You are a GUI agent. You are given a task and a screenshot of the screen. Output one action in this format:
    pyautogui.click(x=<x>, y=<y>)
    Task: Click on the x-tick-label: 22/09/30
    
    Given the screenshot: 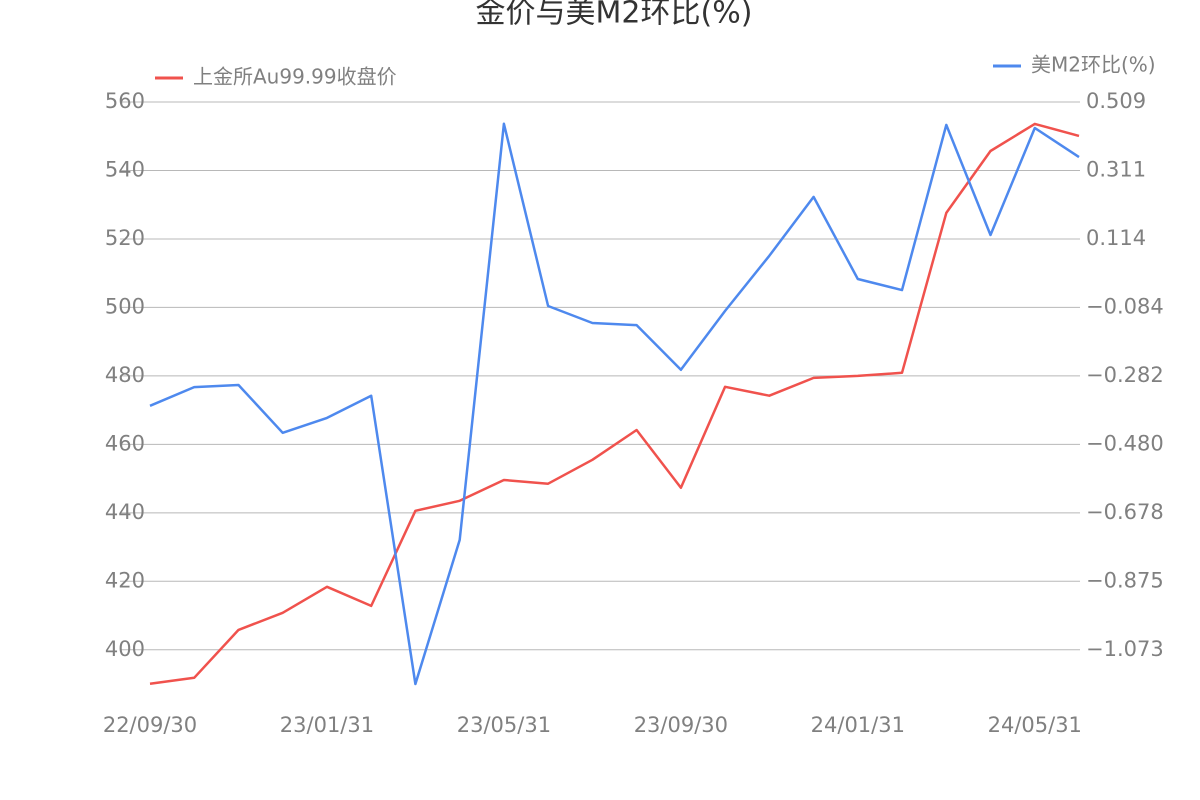 What is the action you would take?
    pyautogui.click(x=150, y=725)
    